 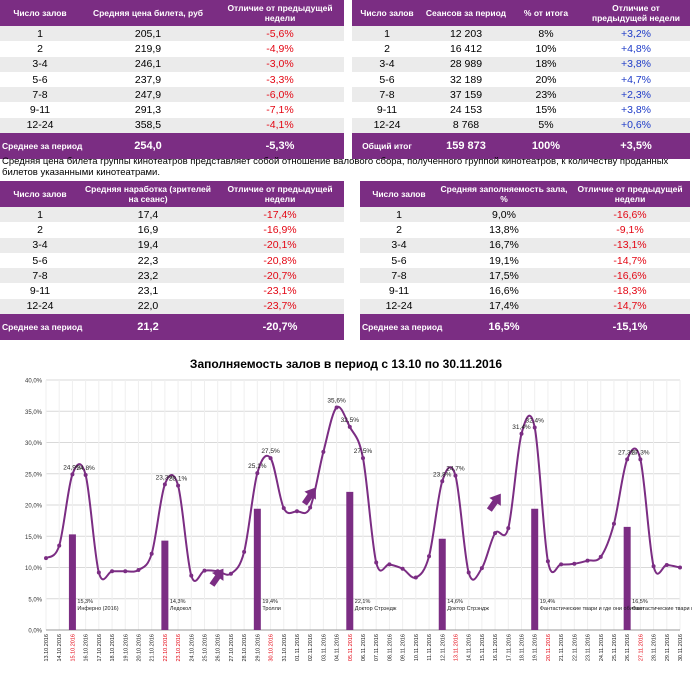 What do you see at coordinates (280, 306) in the screenshot?
I see `row-value-cell: -23,7%` at bounding box center [280, 306].